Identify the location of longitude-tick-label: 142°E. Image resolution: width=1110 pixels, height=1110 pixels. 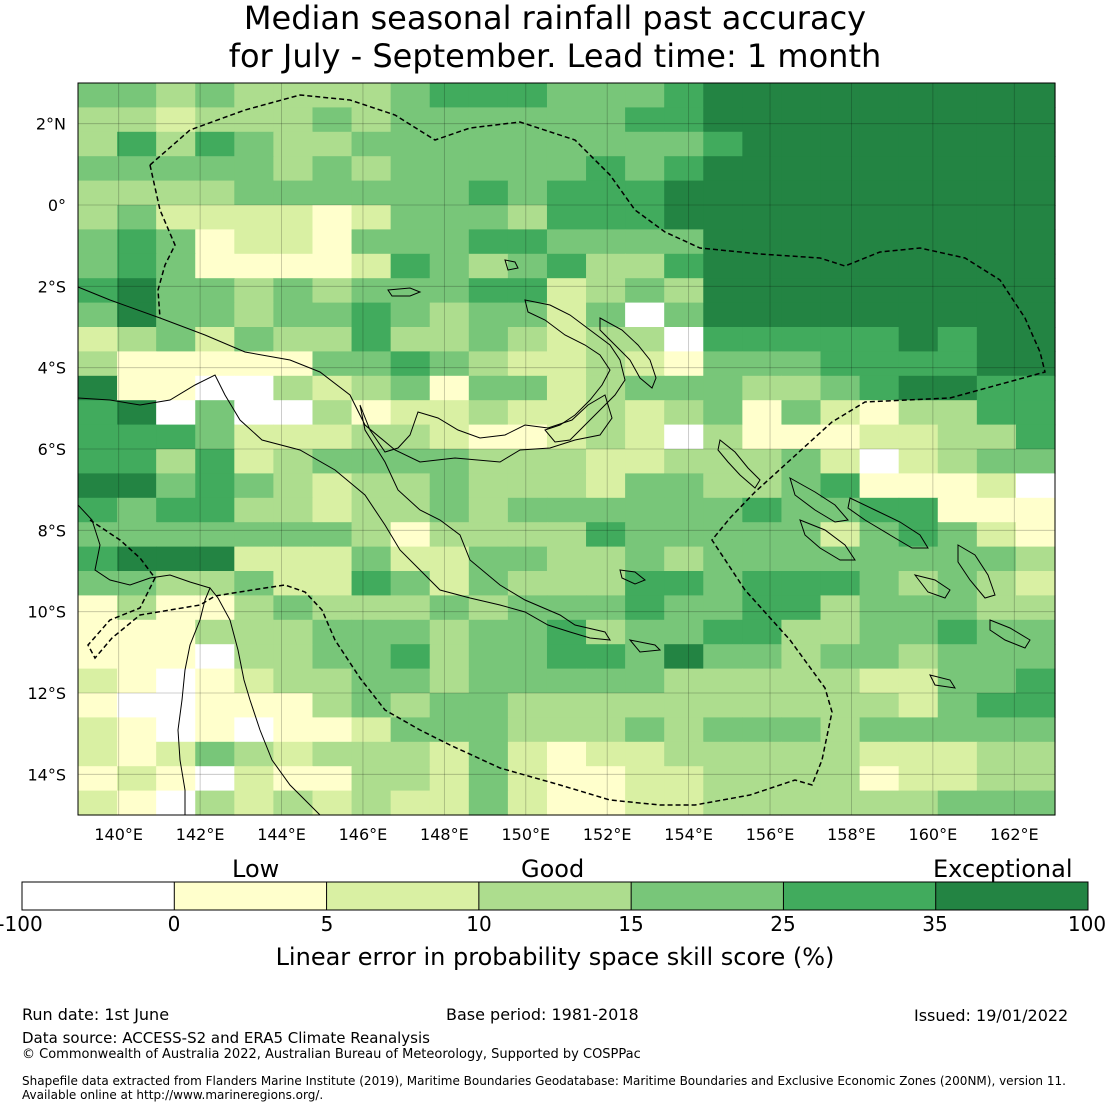
(200, 834).